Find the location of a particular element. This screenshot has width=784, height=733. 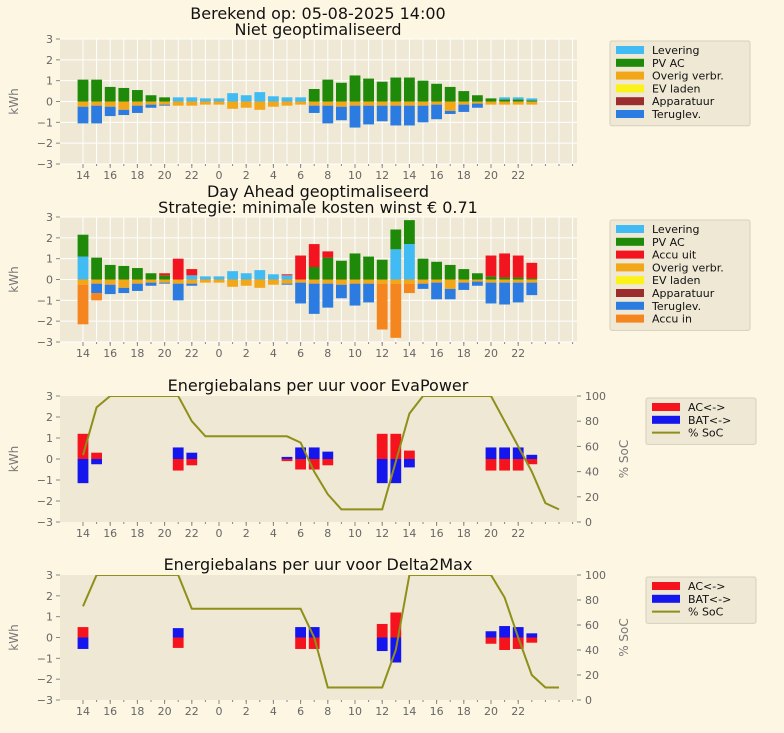

y2-tick-label: 100 is located at coordinates (595, 575).